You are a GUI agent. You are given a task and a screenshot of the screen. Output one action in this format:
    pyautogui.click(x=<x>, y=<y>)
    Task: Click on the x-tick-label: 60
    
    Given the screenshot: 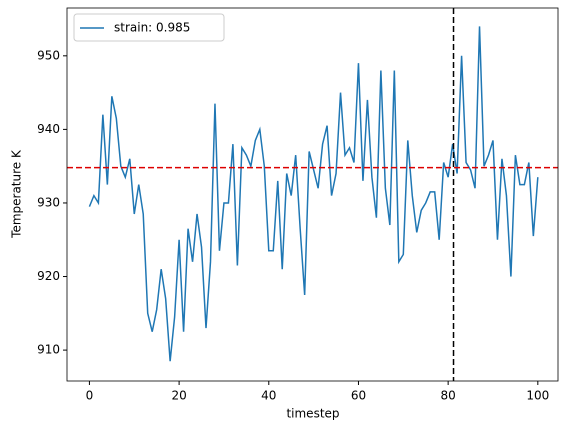 What is the action you would take?
    pyautogui.click(x=358, y=396)
    